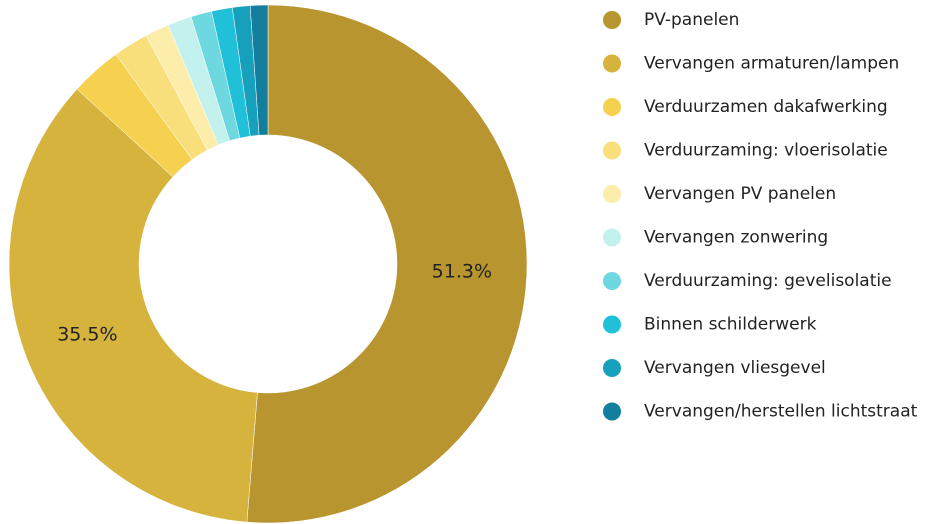  I want to click on legend-label: Vervangen armaturen/lampen, so click(771, 64).